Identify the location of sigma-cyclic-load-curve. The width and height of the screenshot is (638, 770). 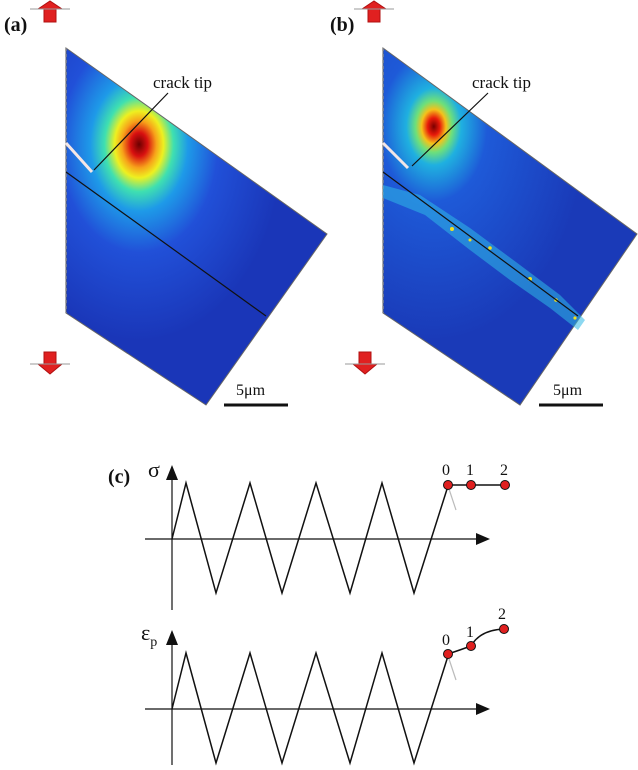
(310, 538).